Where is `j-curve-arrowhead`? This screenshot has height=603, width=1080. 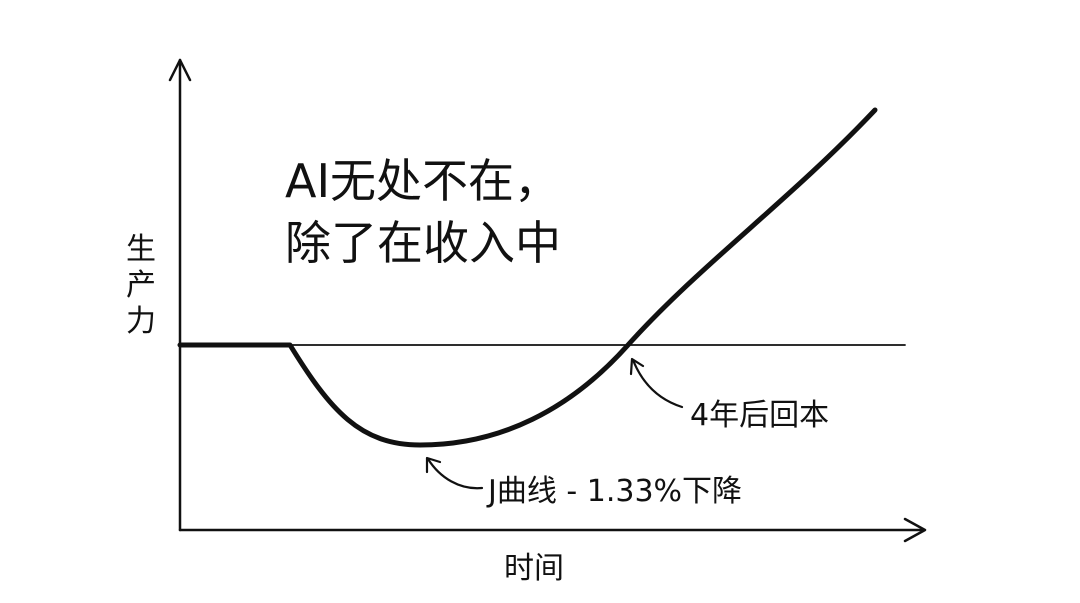 j-curve-arrowhead is located at coordinates (433, 465).